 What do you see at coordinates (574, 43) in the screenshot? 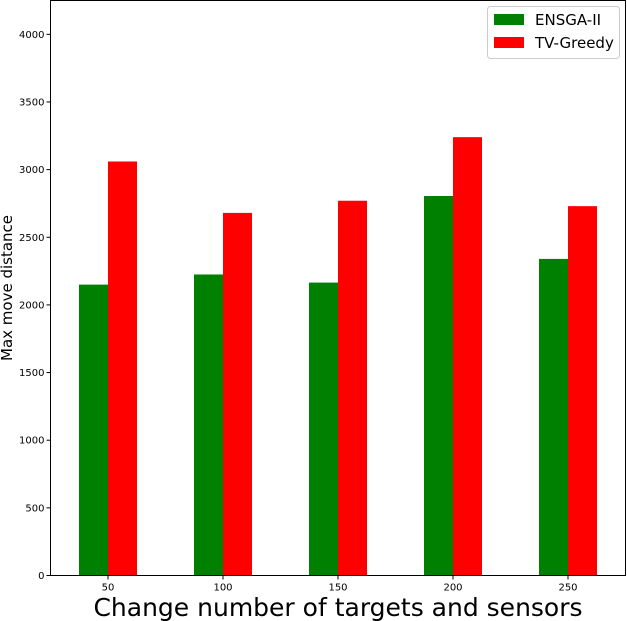
I see `legend-label-tv-greedy: TV-Greedy` at bounding box center [574, 43].